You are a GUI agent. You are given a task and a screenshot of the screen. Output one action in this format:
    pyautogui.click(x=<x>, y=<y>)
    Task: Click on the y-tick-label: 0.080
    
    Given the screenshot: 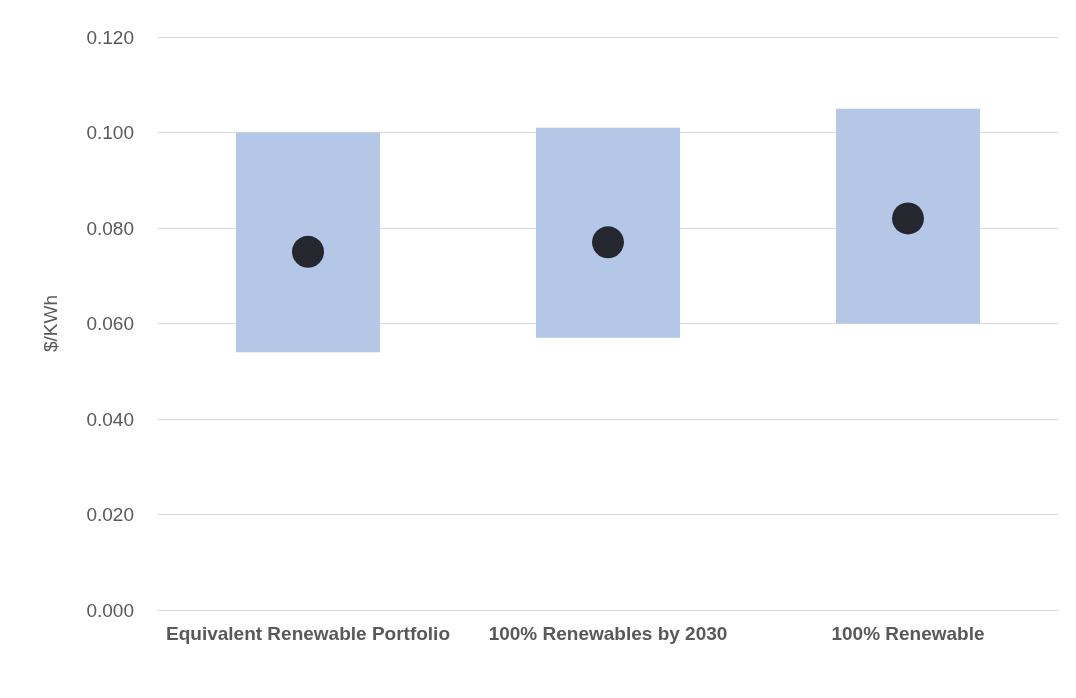 What is the action you would take?
    pyautogui.click(x=110, y=228)
    